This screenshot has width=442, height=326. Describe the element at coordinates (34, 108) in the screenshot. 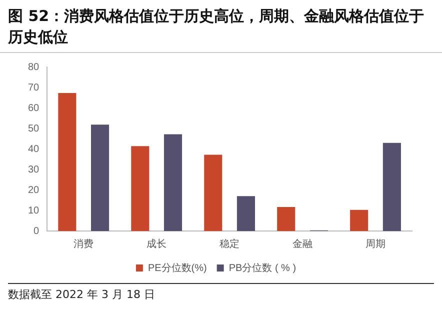

I see `y-tick-label: 60` at that location.